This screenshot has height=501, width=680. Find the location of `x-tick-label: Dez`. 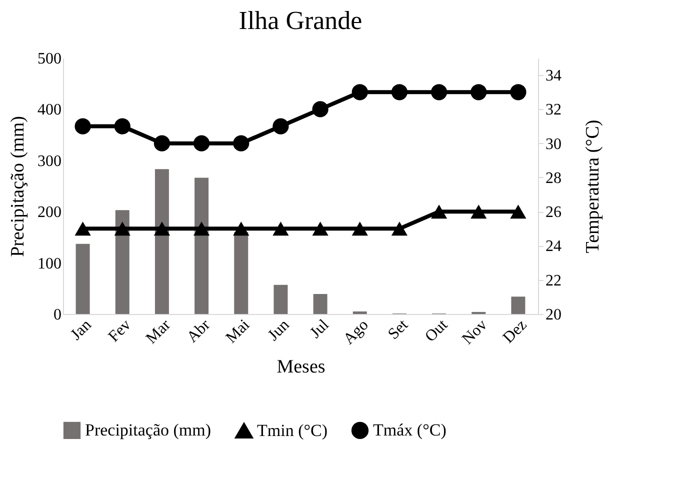

x-tick-label: Dez is located at coordinates (515, 331).